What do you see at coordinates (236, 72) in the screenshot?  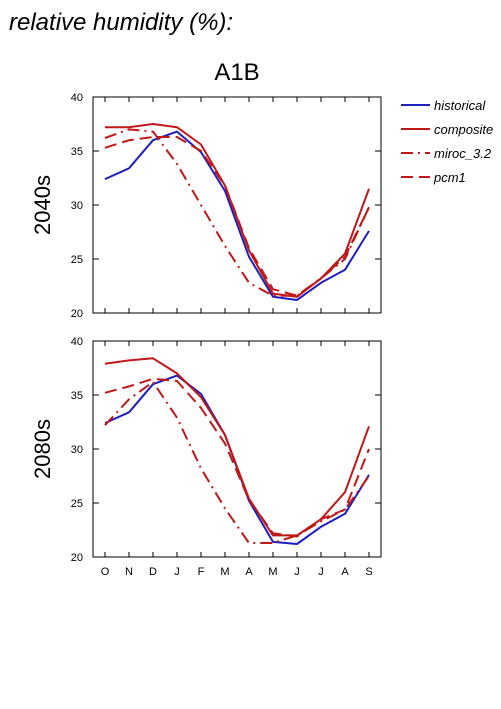 I see `scenario-title: A1B` at bounding box center [236, 72].